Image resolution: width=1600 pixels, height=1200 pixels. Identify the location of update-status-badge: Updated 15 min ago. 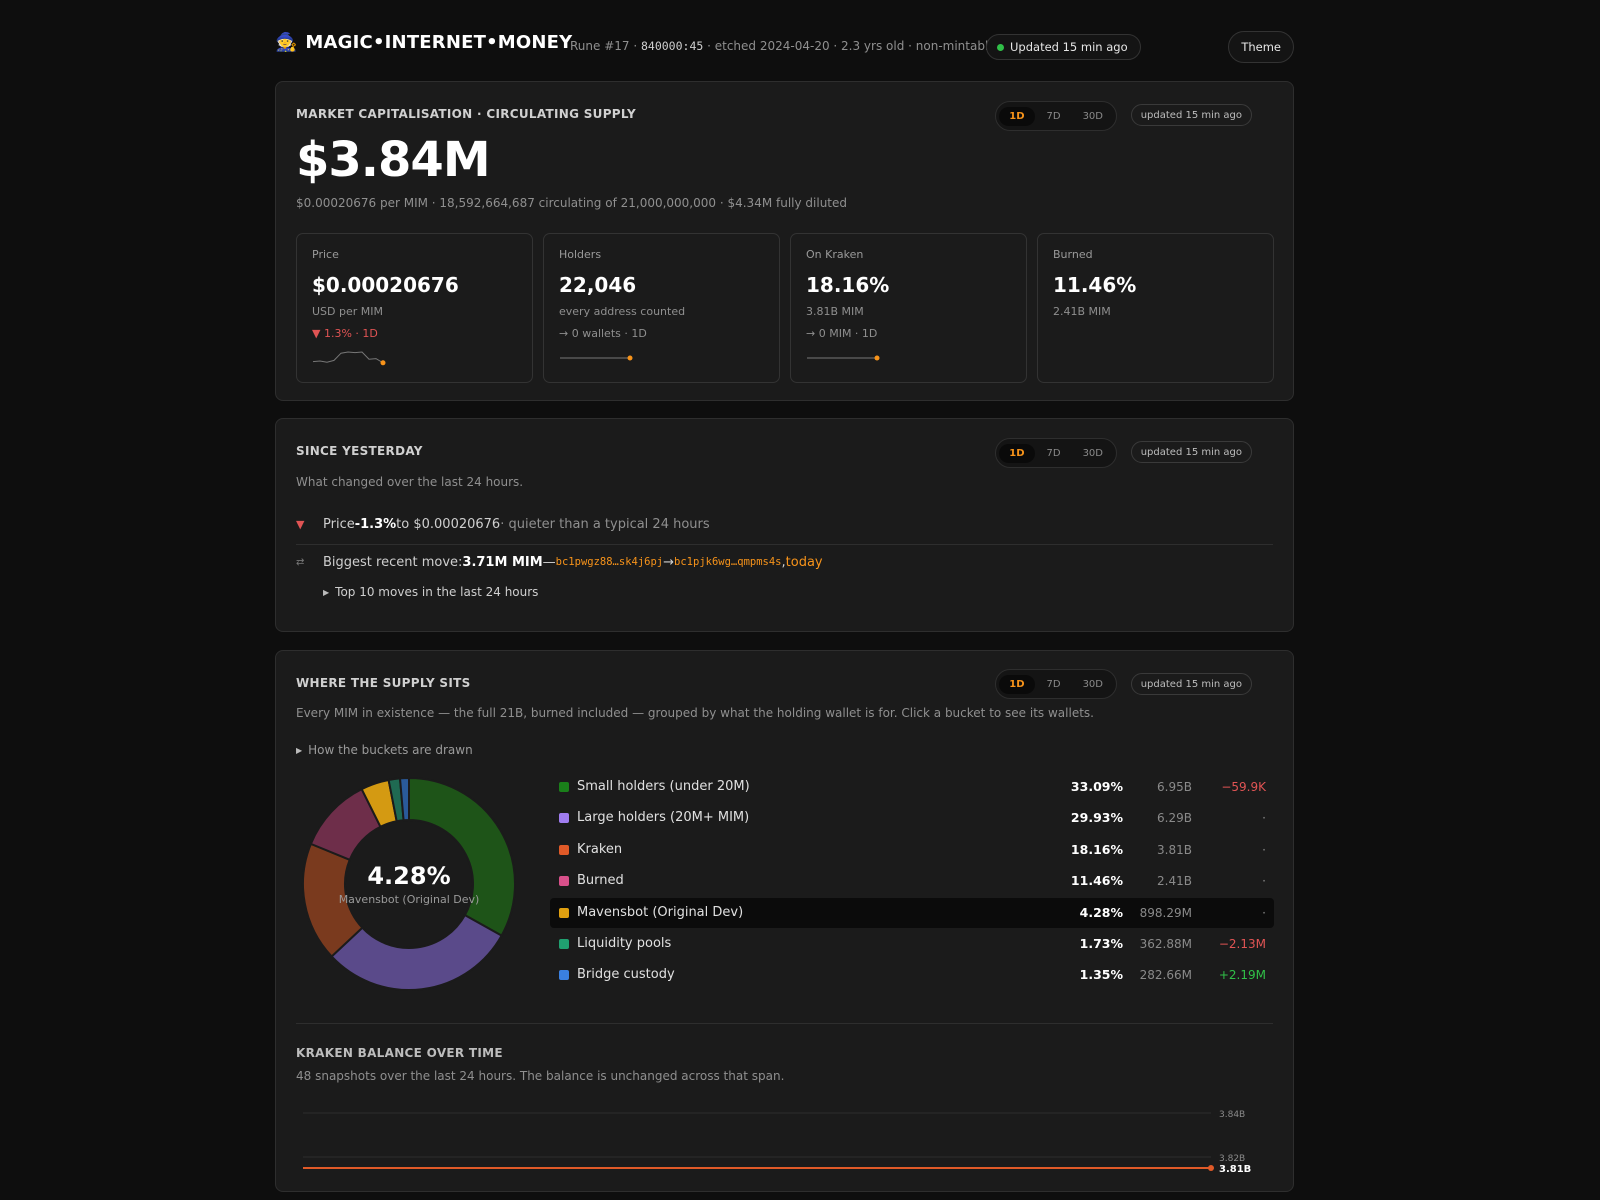
(1063, 47).